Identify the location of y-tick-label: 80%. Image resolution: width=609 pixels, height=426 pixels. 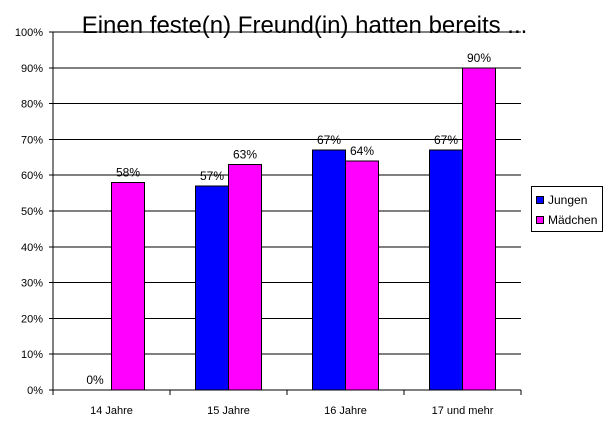
(32, 105).